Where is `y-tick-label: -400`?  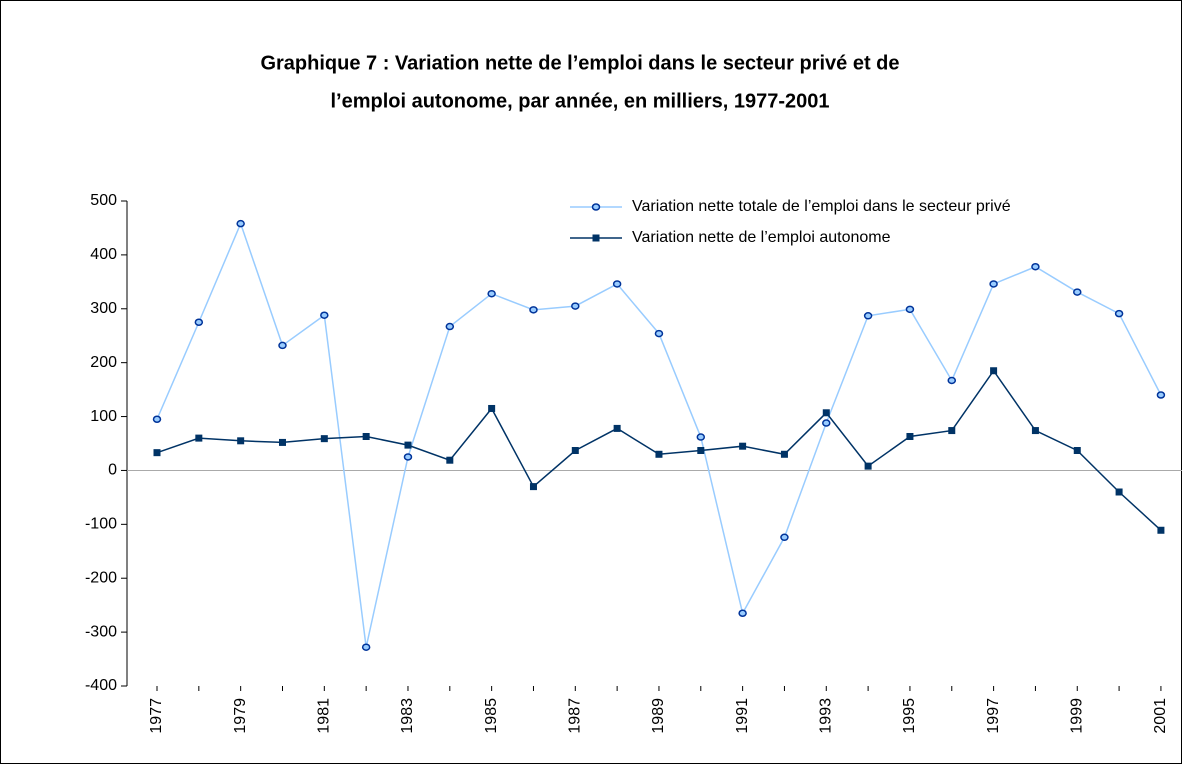 y-tick-label: -400 is located at coordinates (101, 685).